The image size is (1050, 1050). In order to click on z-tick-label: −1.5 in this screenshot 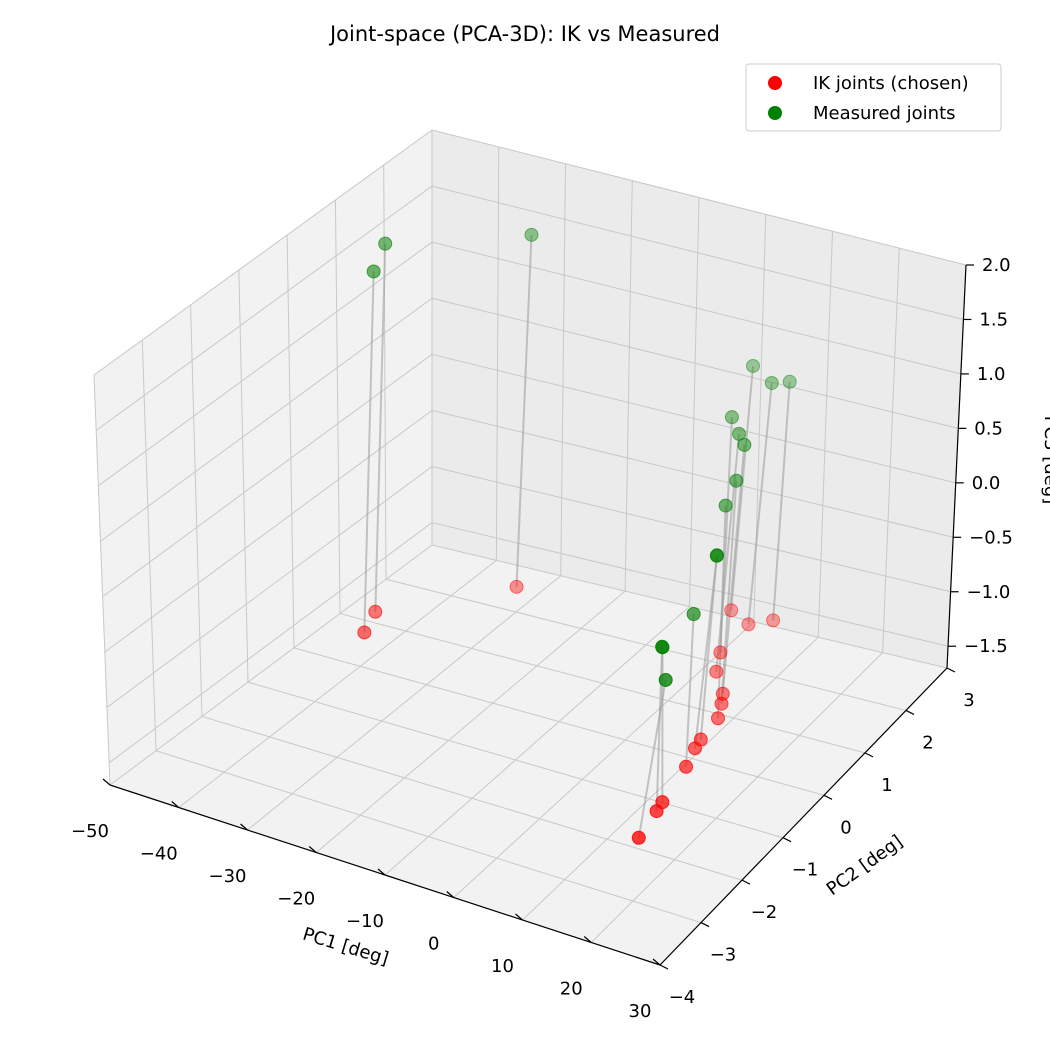, I will do `click(986, 646)`.